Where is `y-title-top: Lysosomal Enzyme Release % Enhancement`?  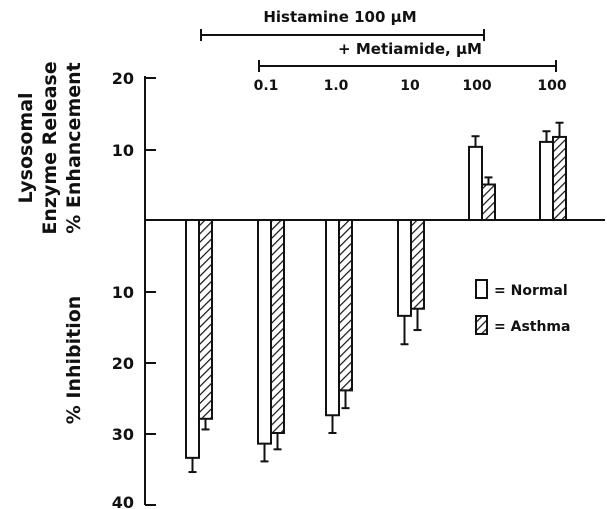 y-title-top: Lysosomal Enzyme Release % Enhancement is located at coordinates (50, 147).